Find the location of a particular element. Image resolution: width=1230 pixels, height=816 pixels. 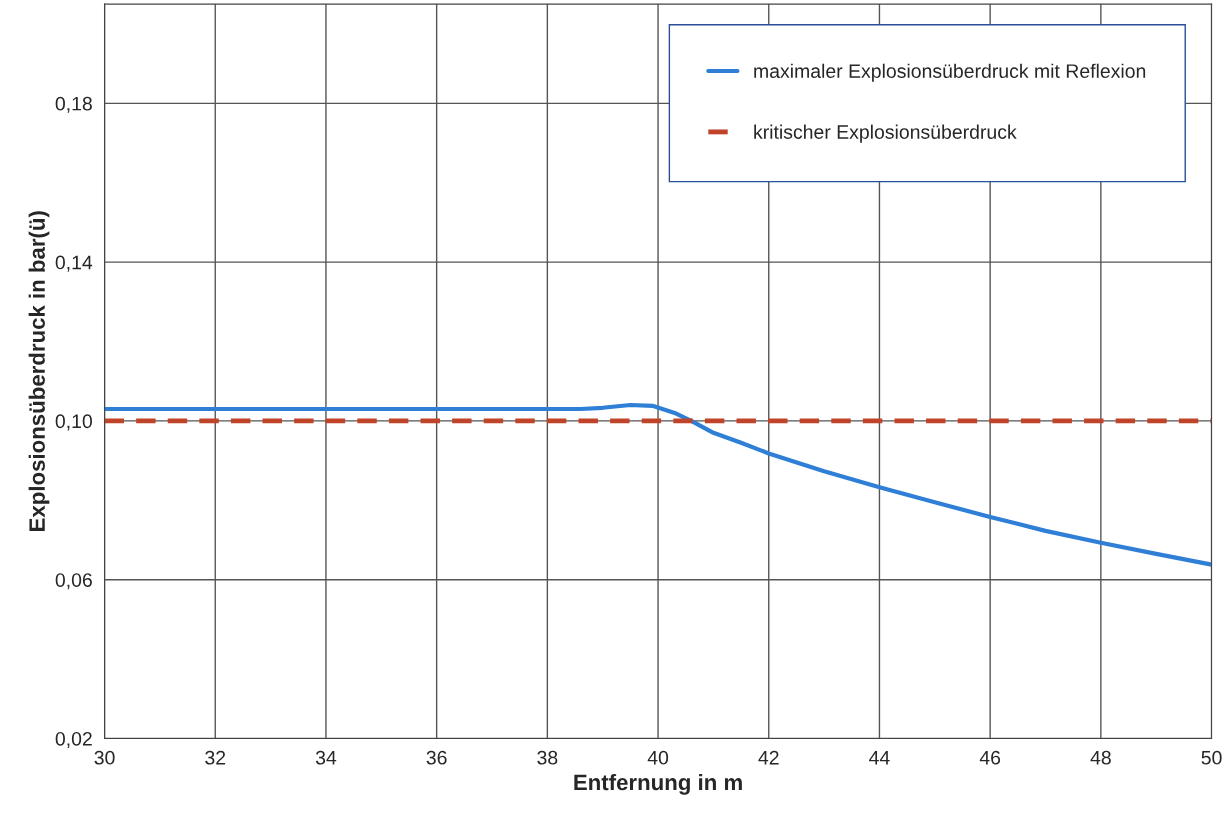

x-tick-label: 34 is located at coordinates (326, 757).